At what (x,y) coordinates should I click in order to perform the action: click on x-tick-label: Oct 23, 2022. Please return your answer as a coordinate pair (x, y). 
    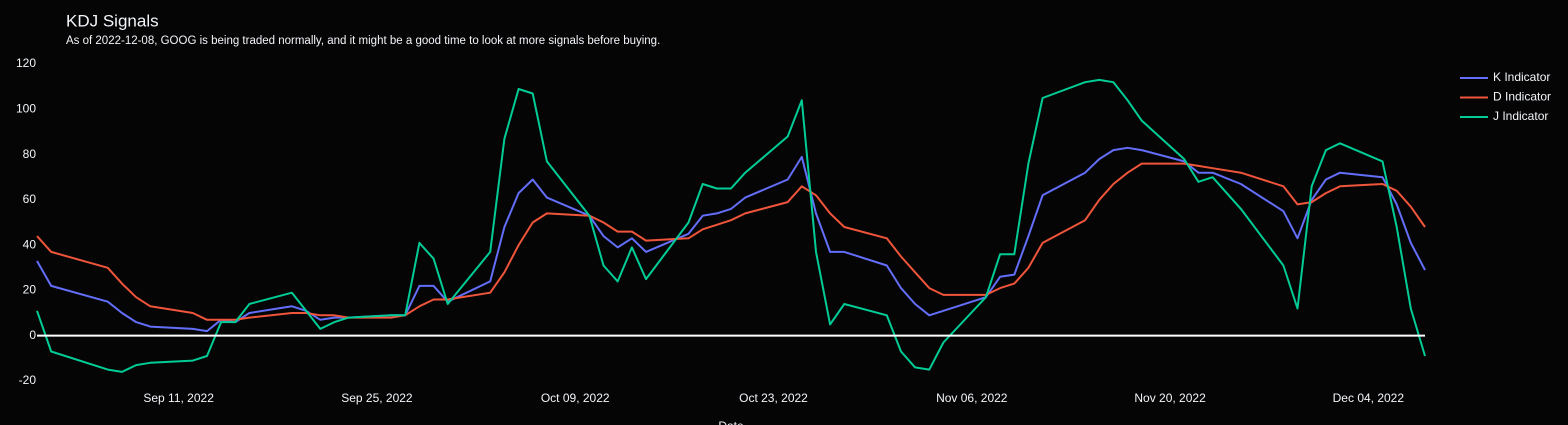
    Looking at the image, I should click on (773, 398).